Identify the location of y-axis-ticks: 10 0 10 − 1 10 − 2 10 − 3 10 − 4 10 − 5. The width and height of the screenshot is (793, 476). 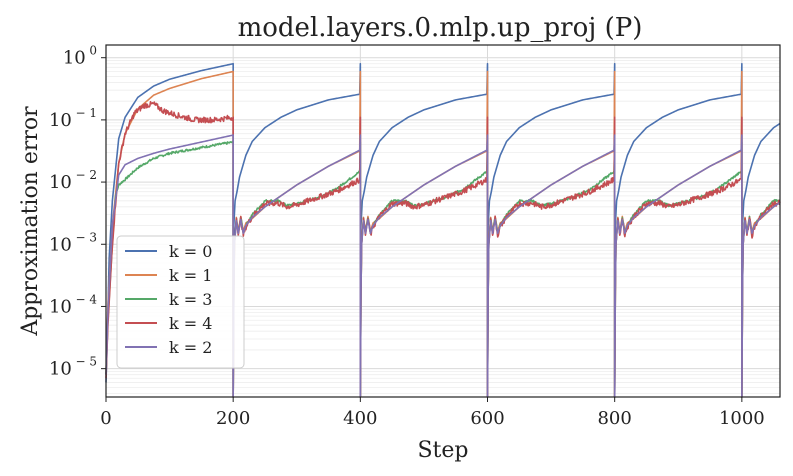
(77, 212).